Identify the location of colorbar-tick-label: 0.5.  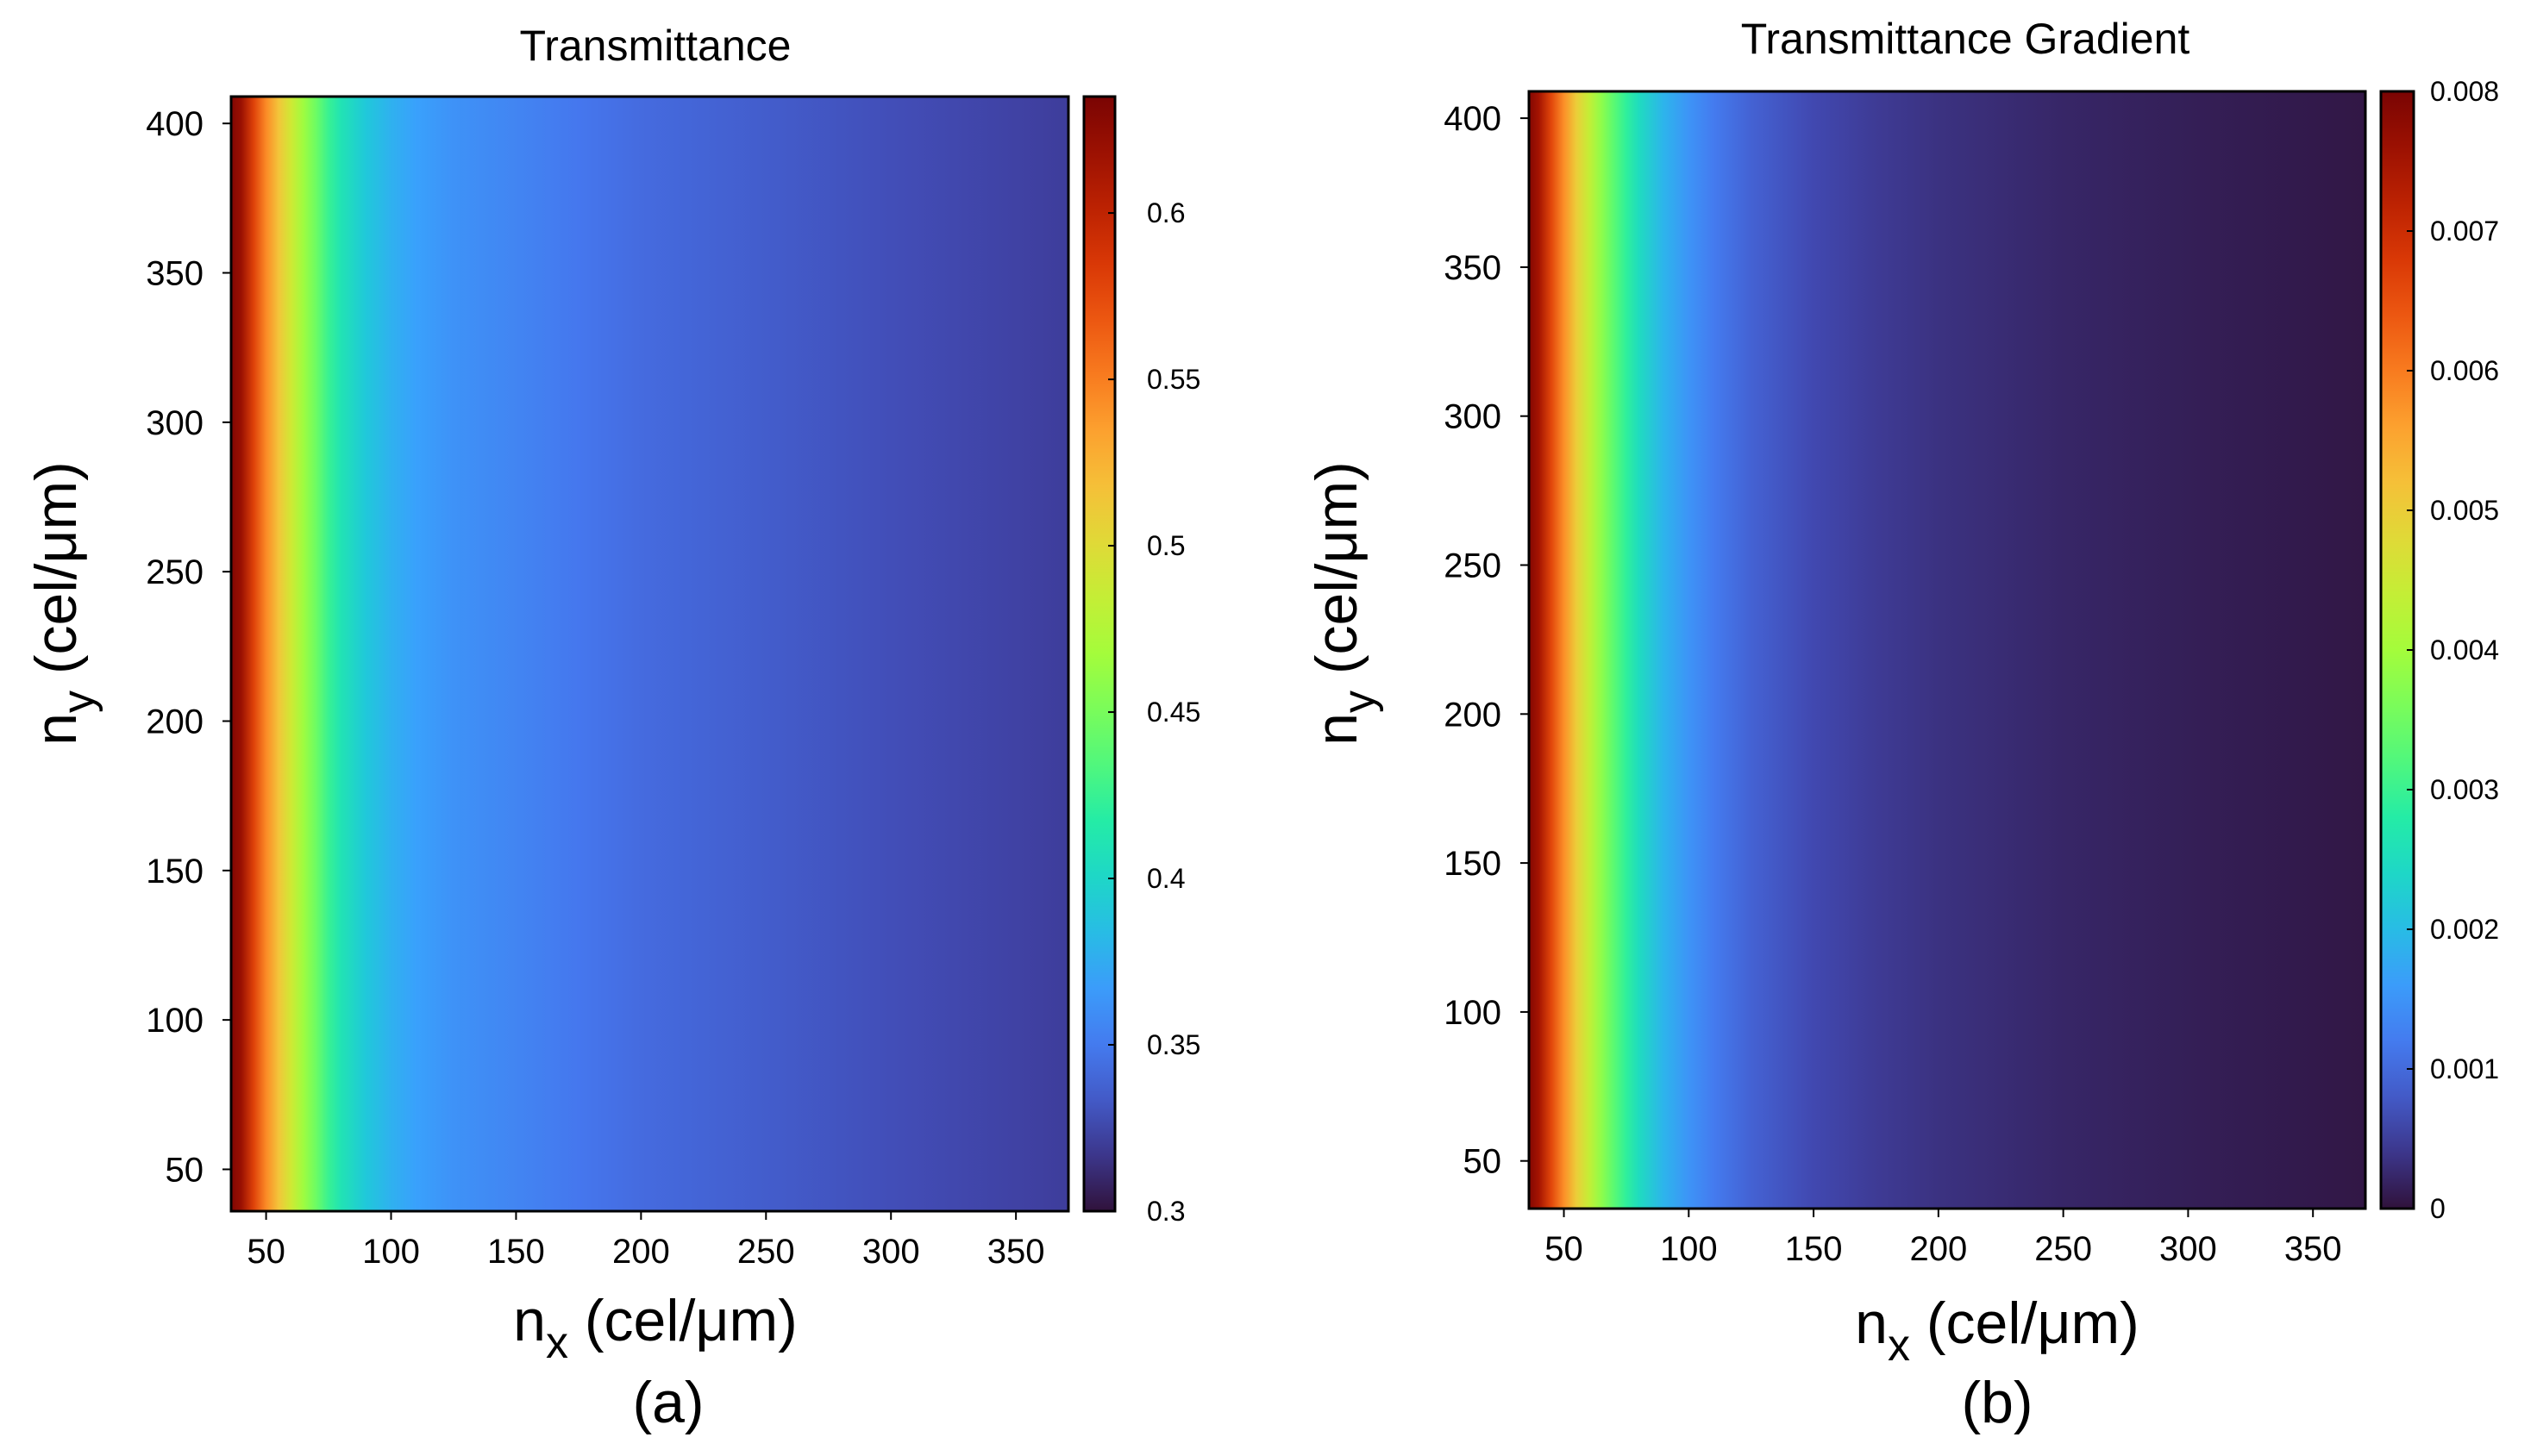
(1166, 546).